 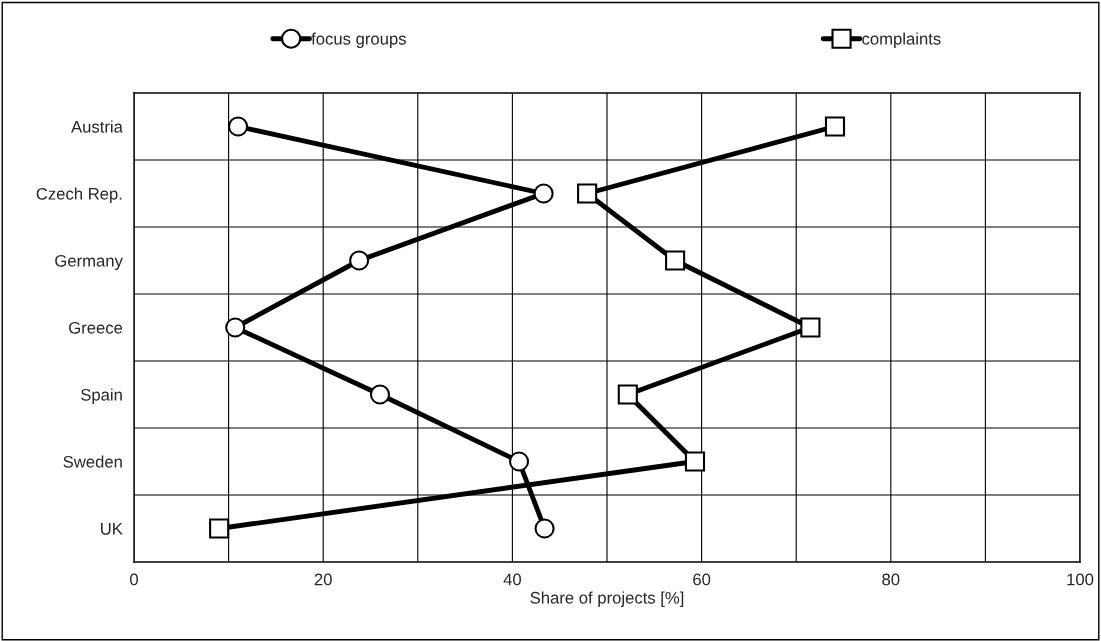 I want to click on y-tick-label: Sweden, so click(x=92, y=461).